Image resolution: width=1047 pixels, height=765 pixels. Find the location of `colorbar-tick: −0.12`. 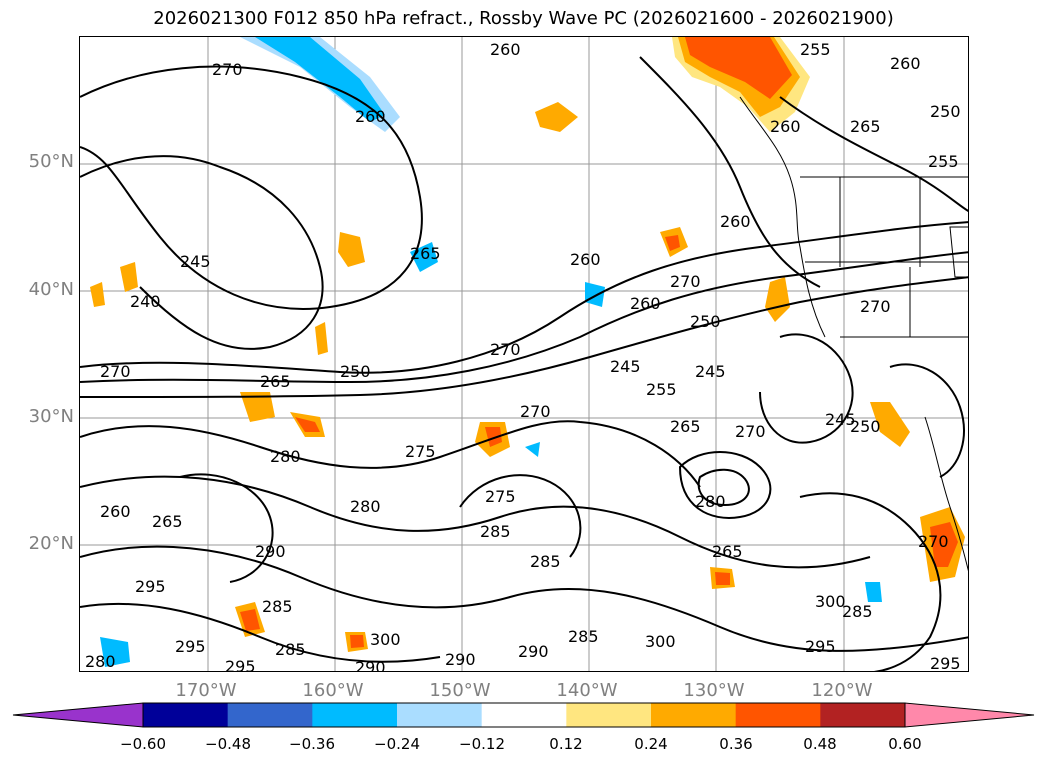

colorbar-tick: −0.12 is located at coordinates (482, 744).